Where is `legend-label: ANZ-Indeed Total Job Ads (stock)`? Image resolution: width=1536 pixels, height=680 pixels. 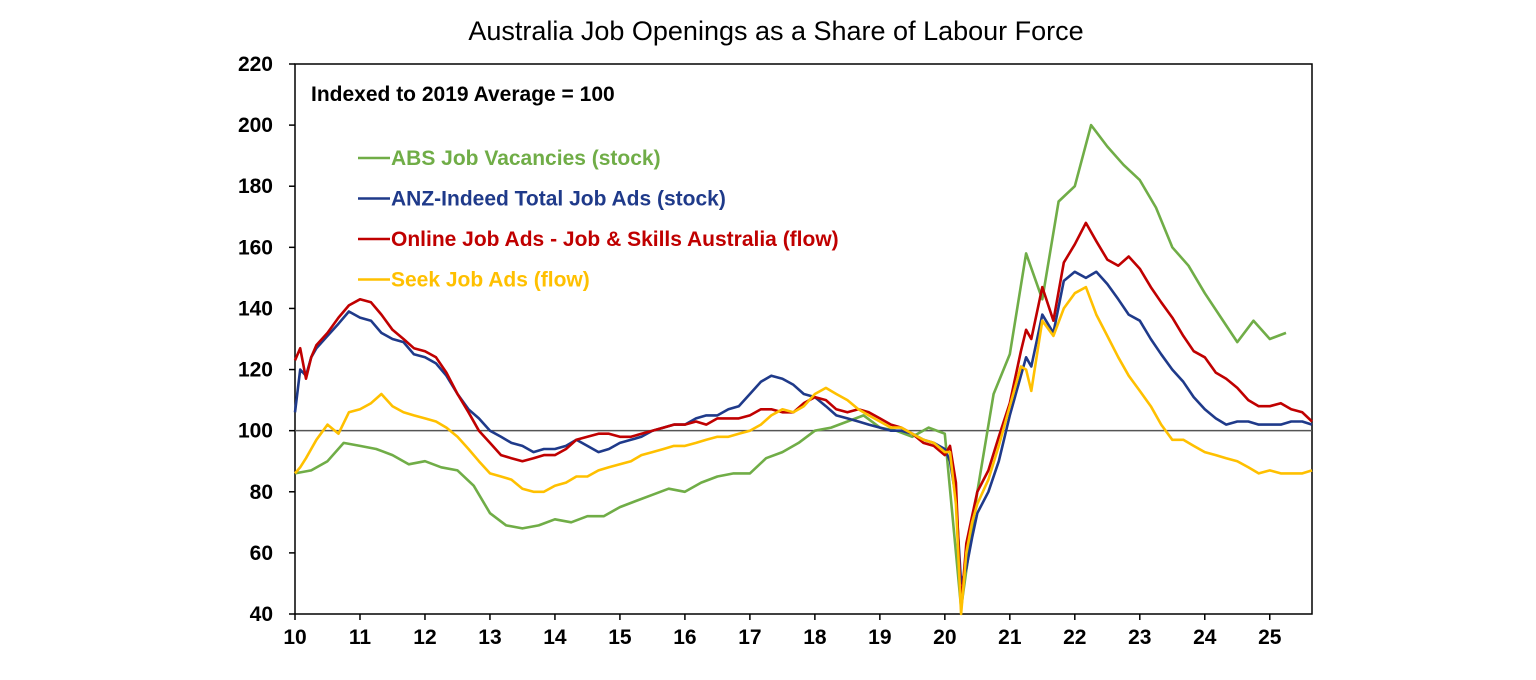
legend-label: ANZ-Indeed Total Job Ads (stock) is located at coordinates (558, 199).